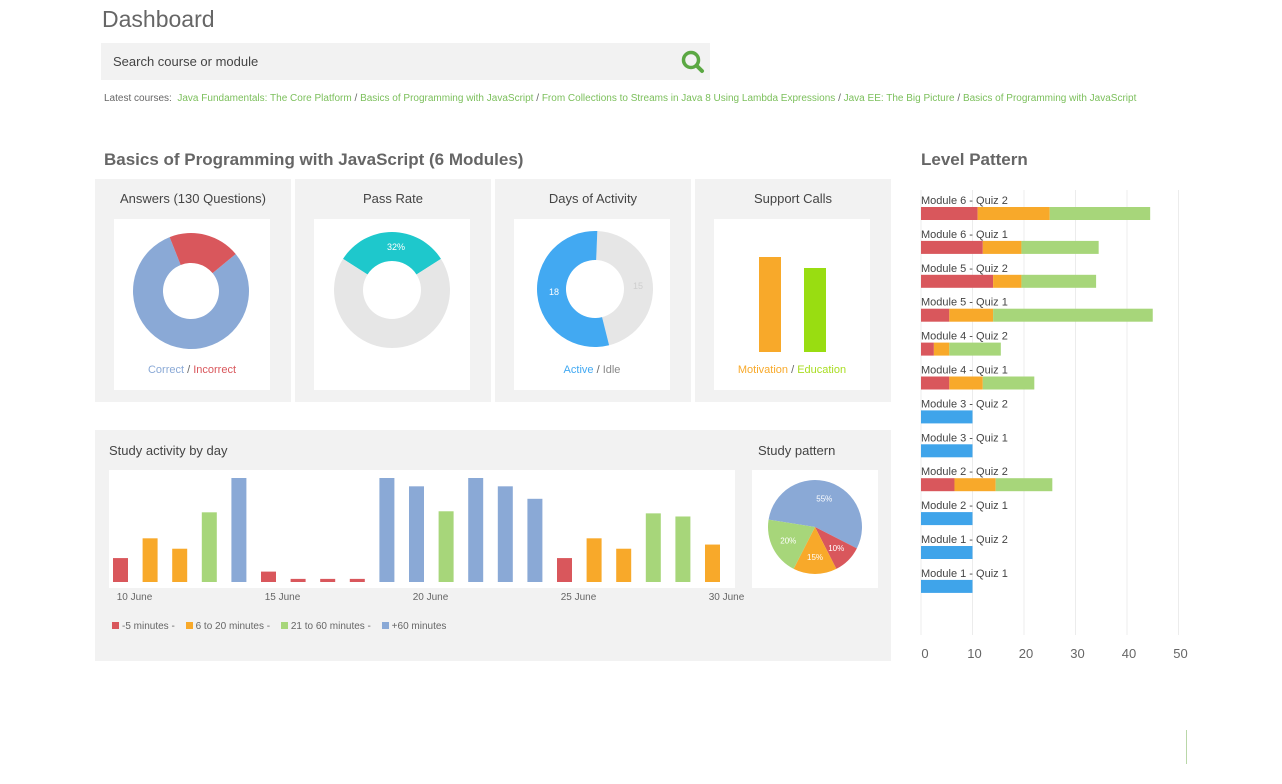  Describe the element at coordinates (554, 292) in the screenshot. I see `active-days-label: 18` at that location.